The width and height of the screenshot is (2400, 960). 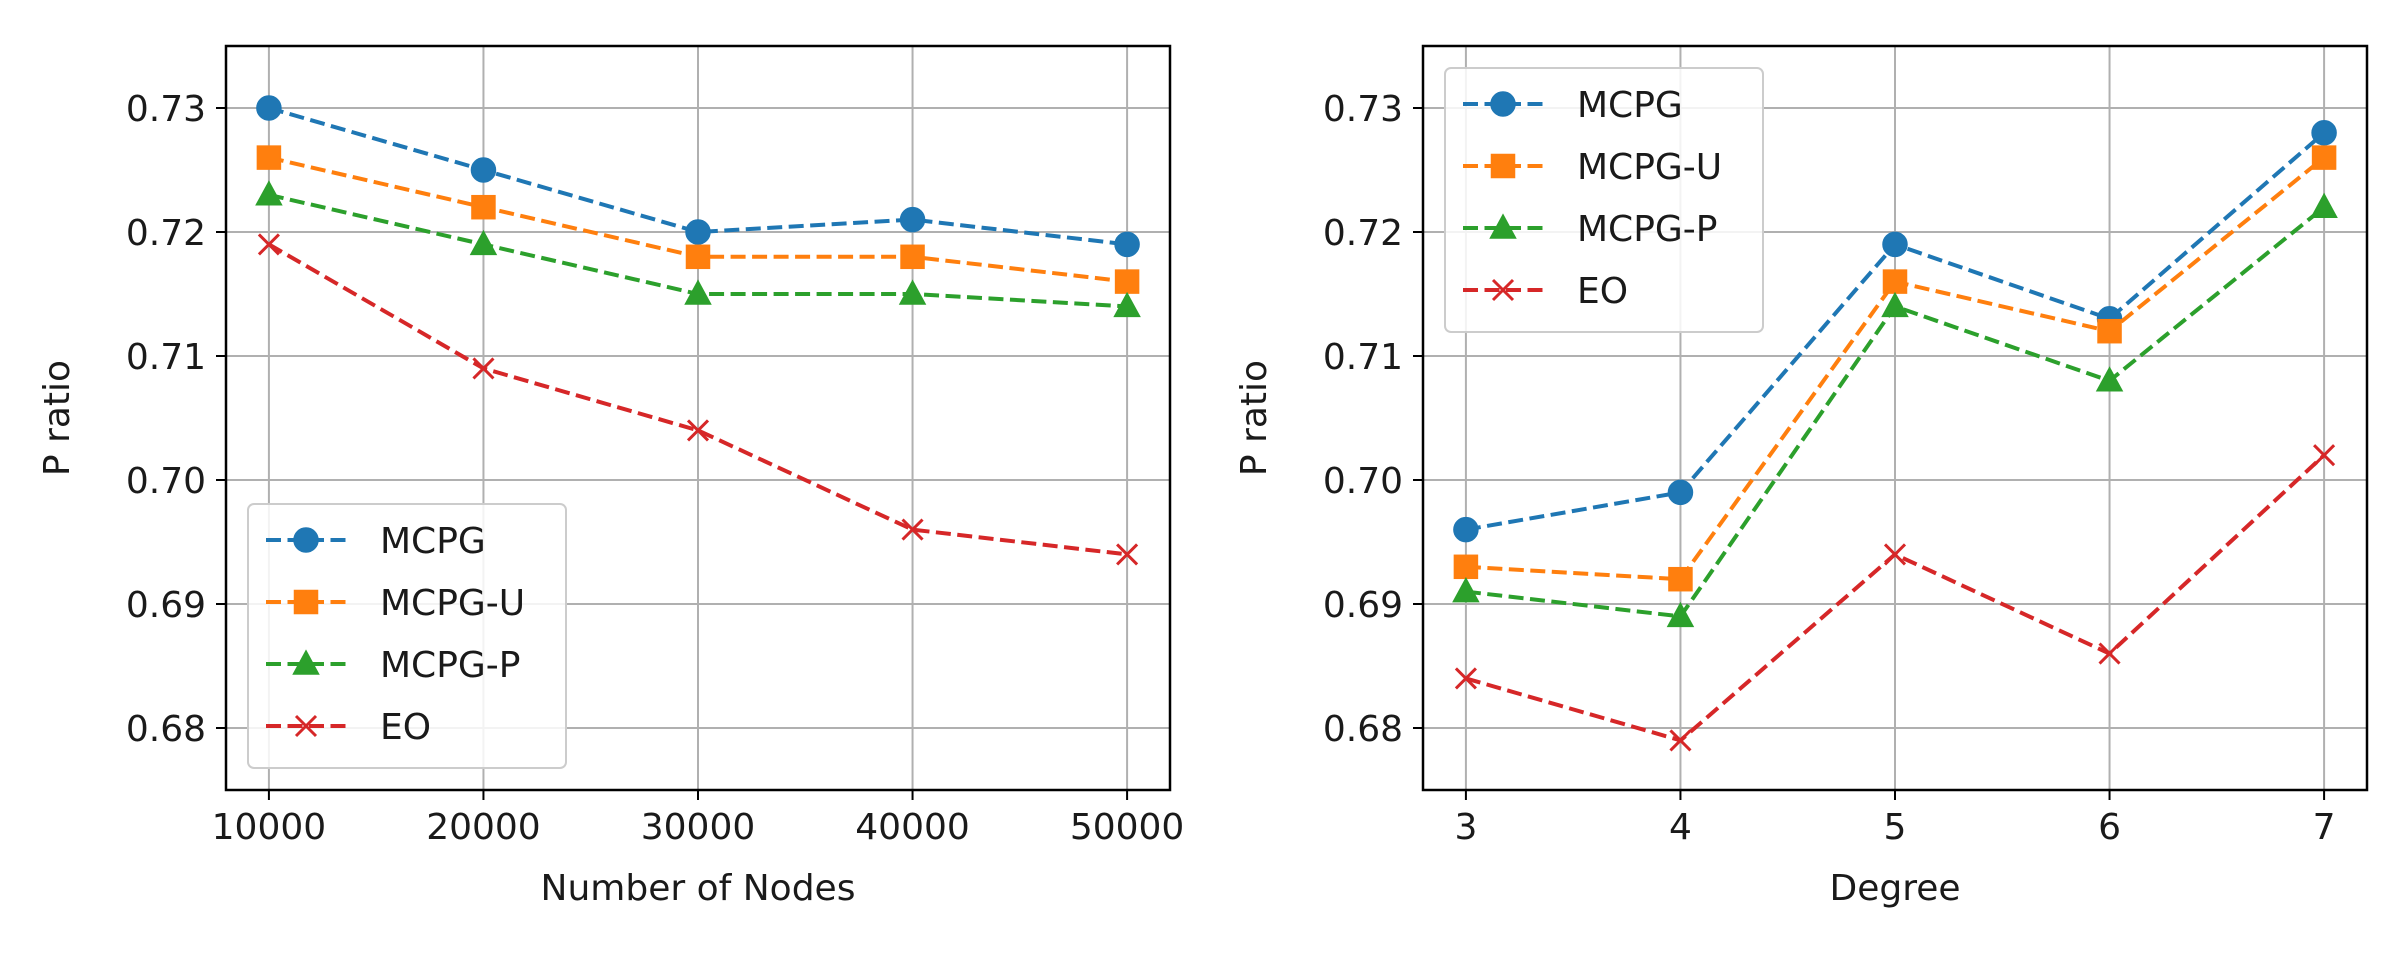 I want to click on series-eo, so click(x=1895, y=598).